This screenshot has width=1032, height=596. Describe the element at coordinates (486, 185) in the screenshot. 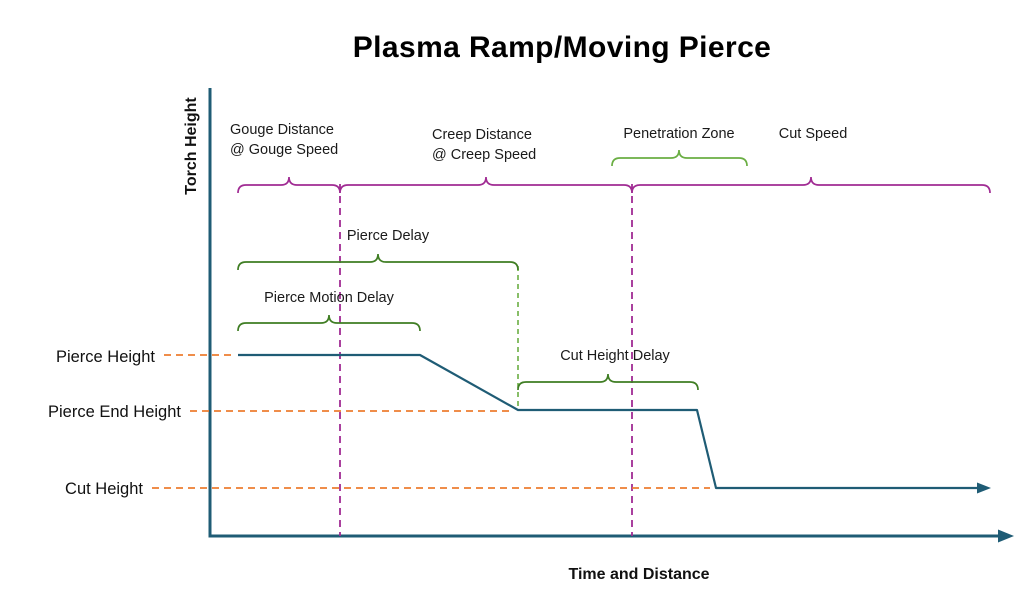

I see `creep-distance-brace` at that location.